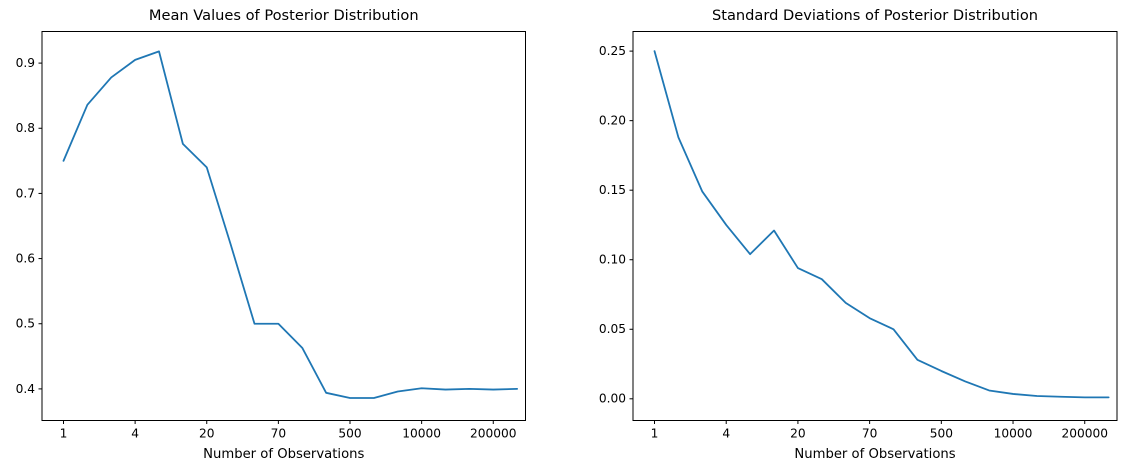  What do you see at coordinates (612, 121) in the screenshot?
I see `y-tick-label: 0.20` at bounding box center [612, 121].